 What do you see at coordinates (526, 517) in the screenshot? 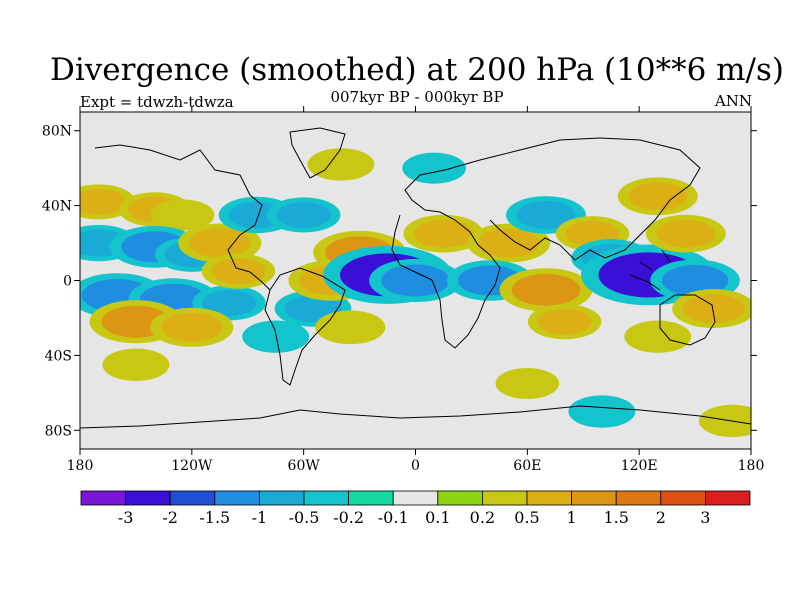
I see `colorbar-label: 0.5` at bounding box center [526, 517].